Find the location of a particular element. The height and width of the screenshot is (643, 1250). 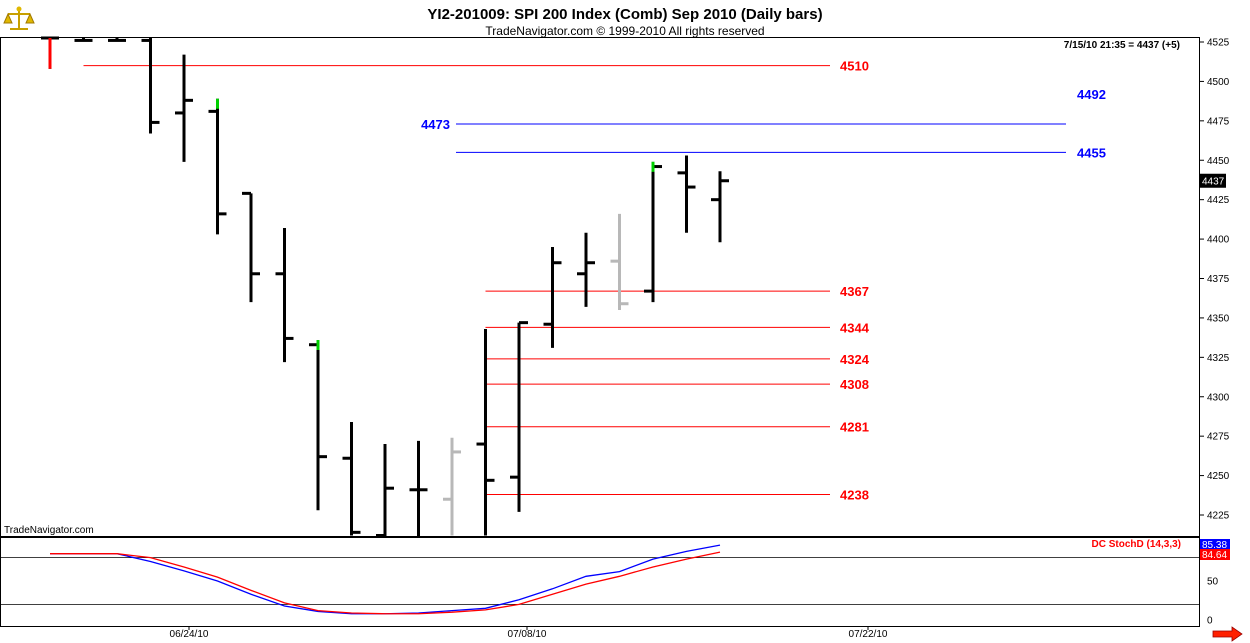

level-label: 4455 is located at coordinates (1091, 152).